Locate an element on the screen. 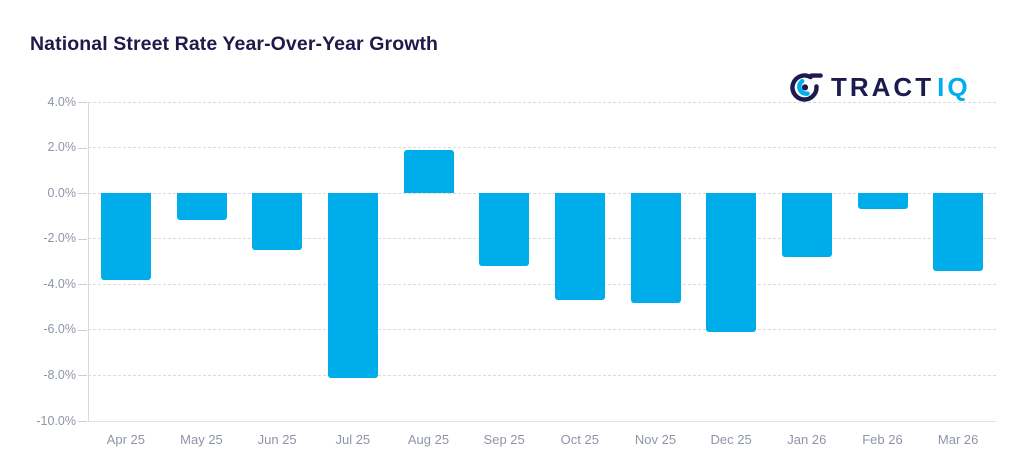 This screenshot has width=1024, height=474. x-axis-label-feb-26: Feb 26 is located at coordinates (882, 439).